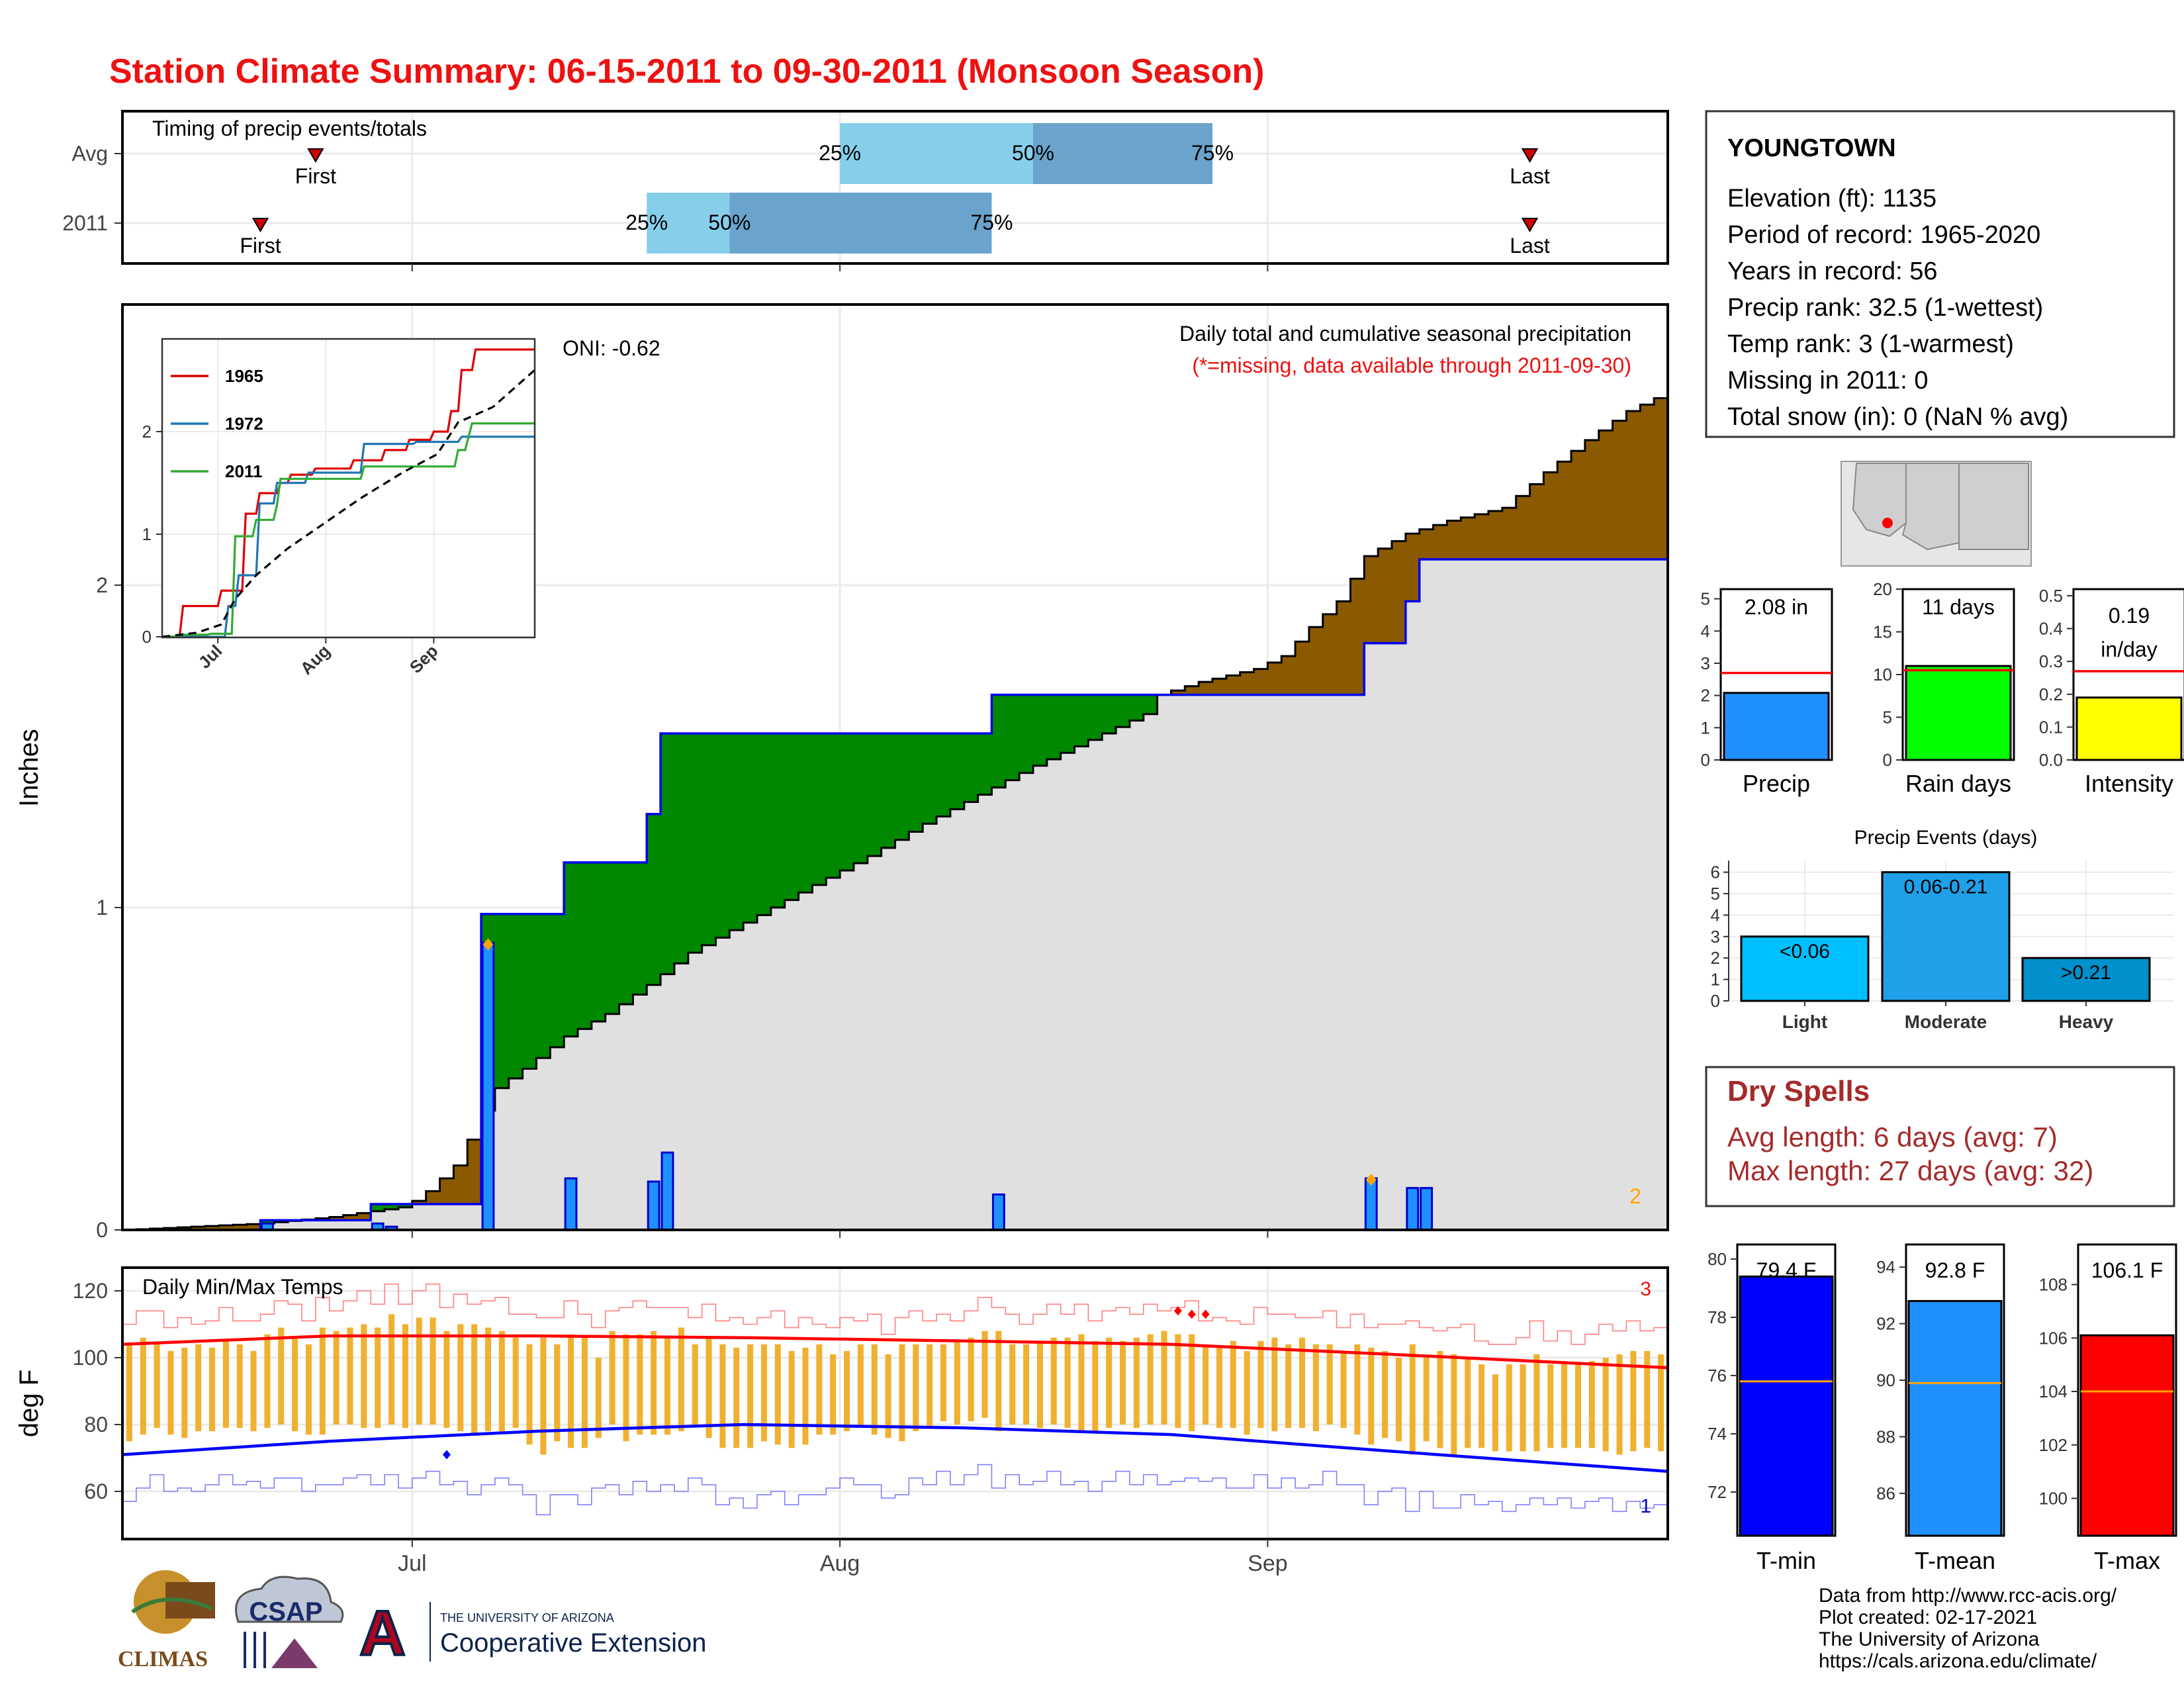 Image resolution: width=2184 pixels, height=1688 pixels. Describe the element at coordinates (1812, 148) in the screenshot. I see `station-name: YOUNGTOWN` at that location.